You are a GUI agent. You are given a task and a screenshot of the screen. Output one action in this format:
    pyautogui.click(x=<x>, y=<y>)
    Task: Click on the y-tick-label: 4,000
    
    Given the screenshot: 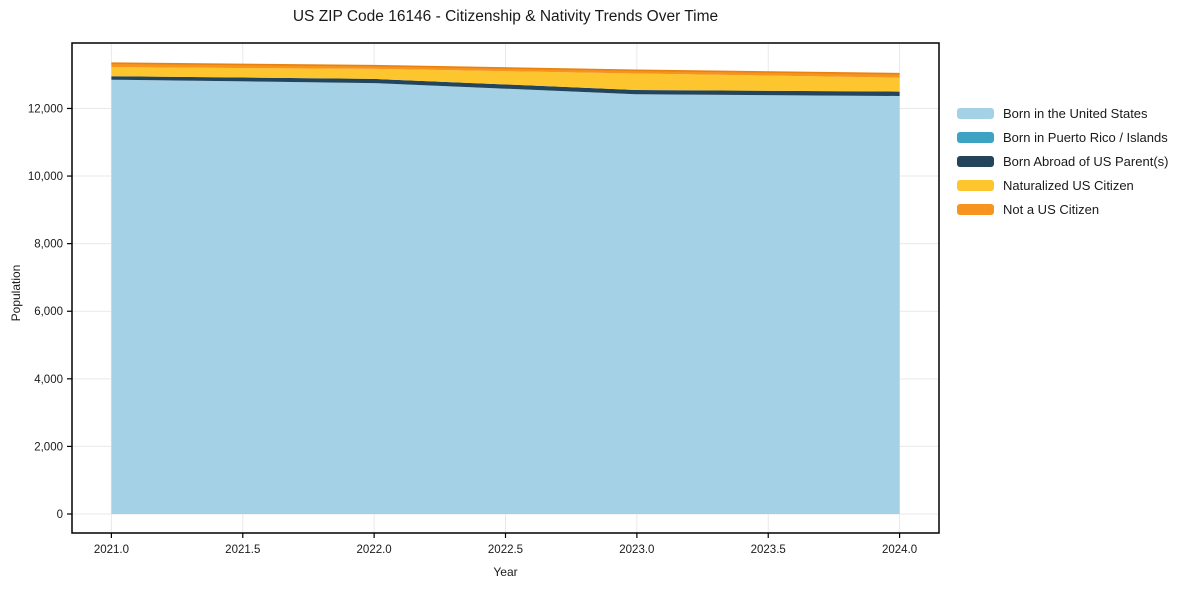 What is the action you would take?
    pyautogui.click(x=48, y=380)
    